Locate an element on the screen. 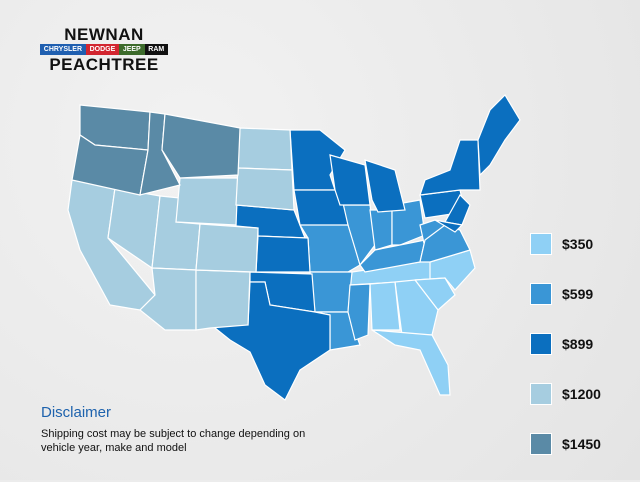 This screenshot has height=482, width=640. legend-label: $599 is located at coordinates (578, 293).